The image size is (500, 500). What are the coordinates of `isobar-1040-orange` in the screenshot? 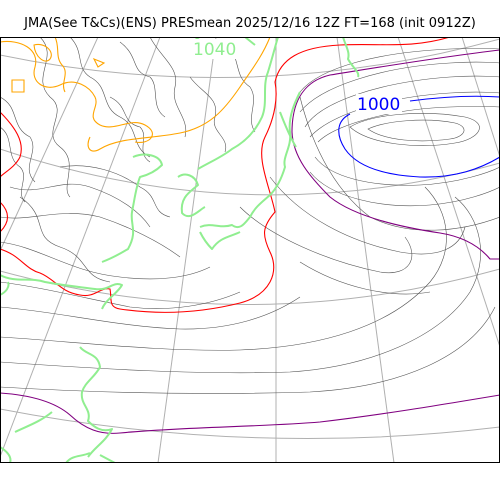 It's located at (135, 94).